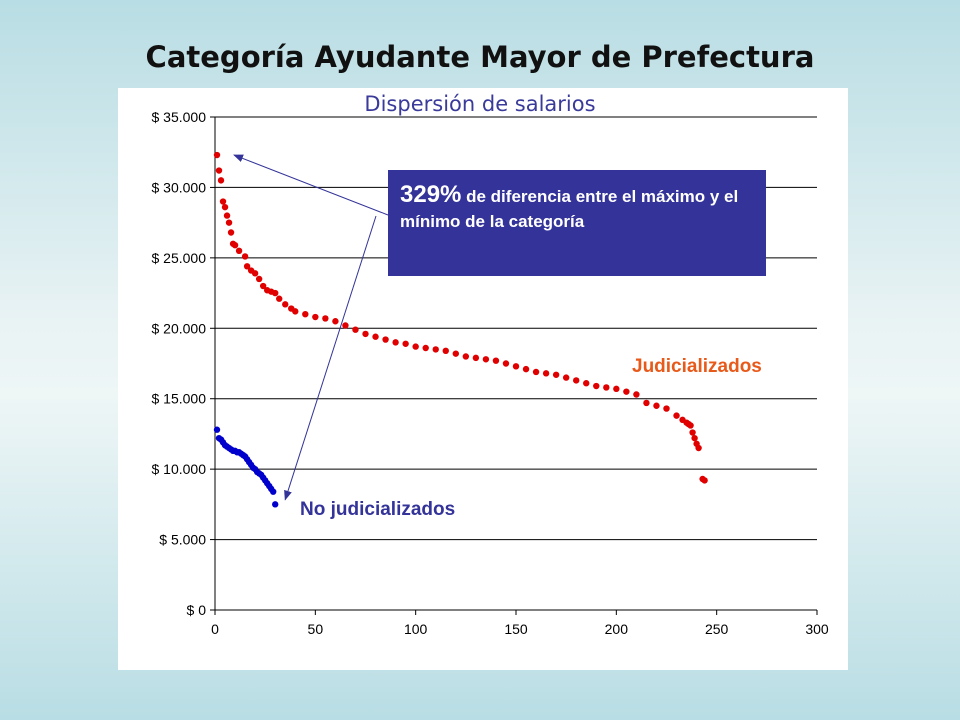  Describe the element at coordinates (617, 629) in the screenshot. I see `x-tick-label: 200` at that location.